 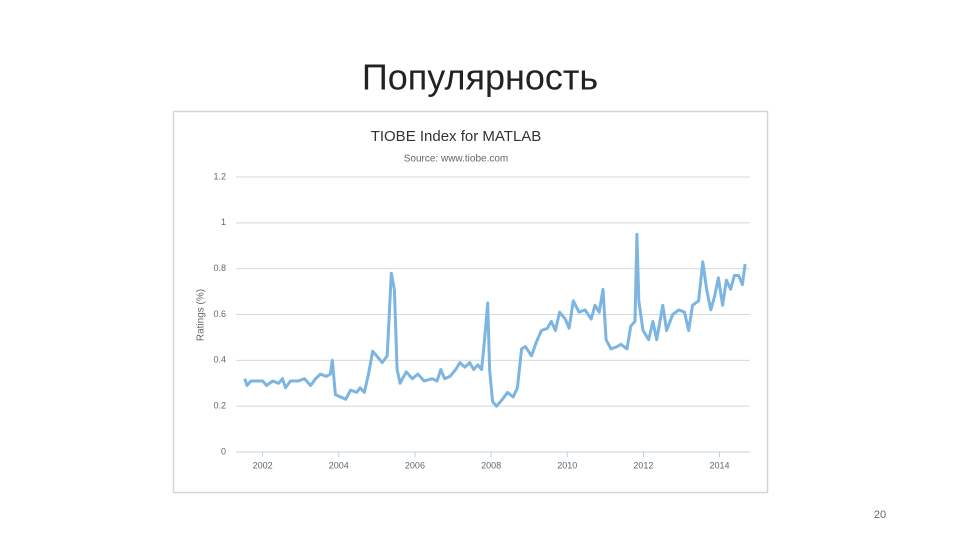 I want to click on y-tick-label: 0.4, so click(x=219, y=360).